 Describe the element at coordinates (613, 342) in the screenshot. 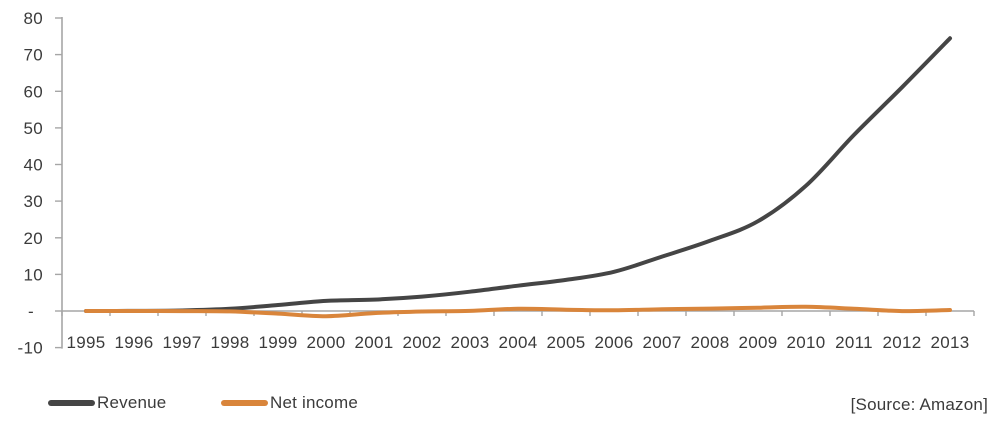

I see `x-axis-label: 2006` at that location.